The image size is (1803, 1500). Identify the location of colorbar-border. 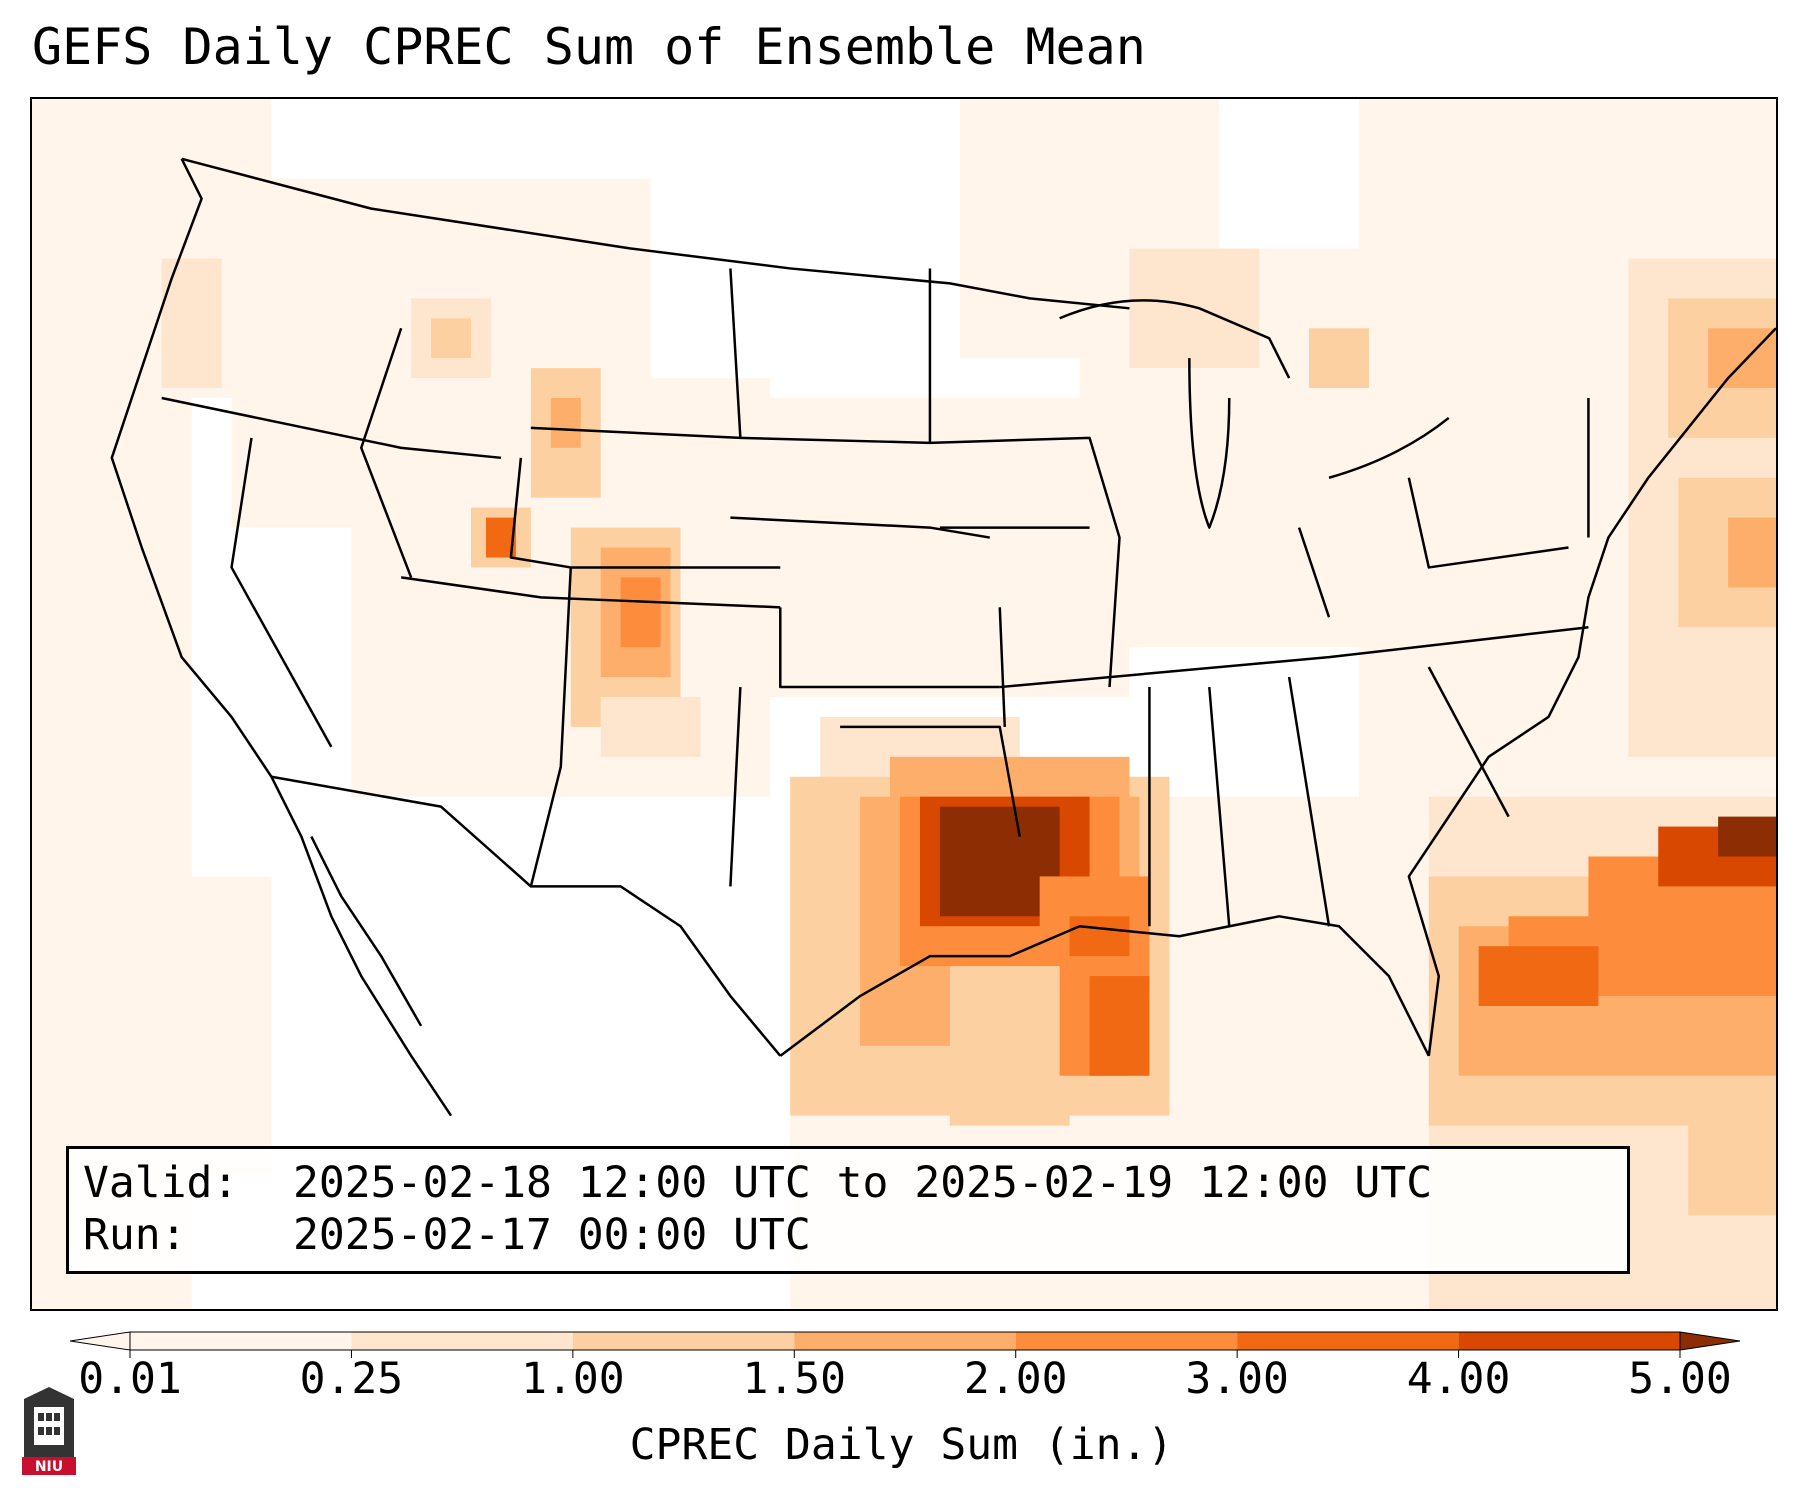
(905, 1341).